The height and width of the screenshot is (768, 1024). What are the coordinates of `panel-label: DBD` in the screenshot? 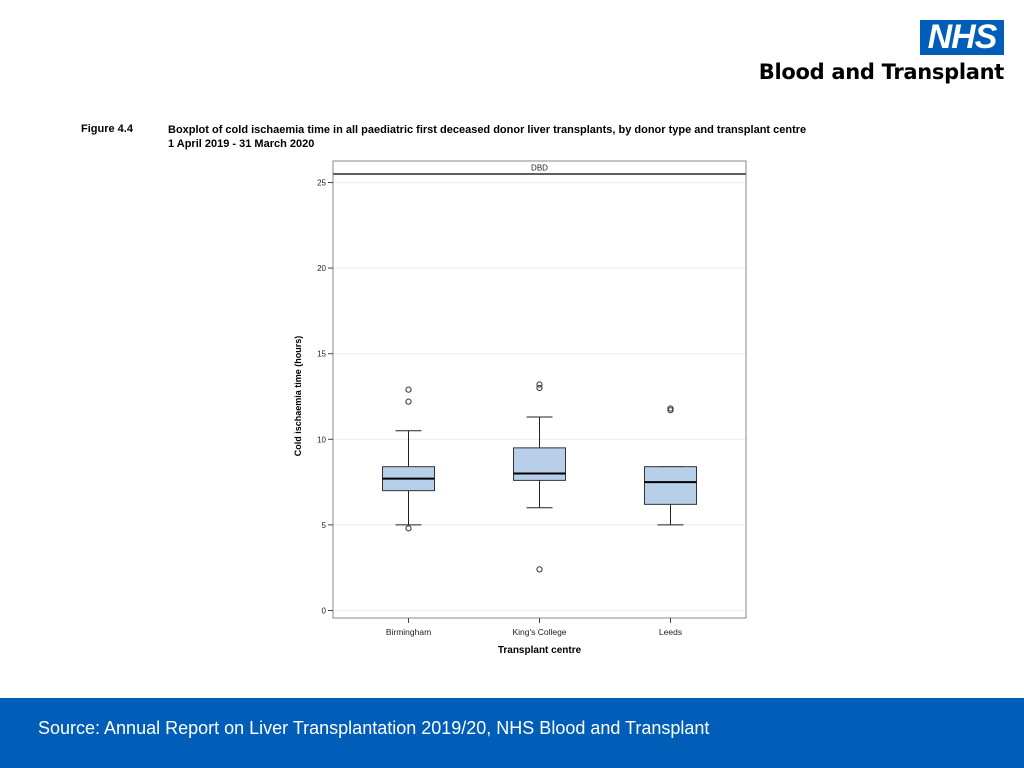 It's located at (539, 168).